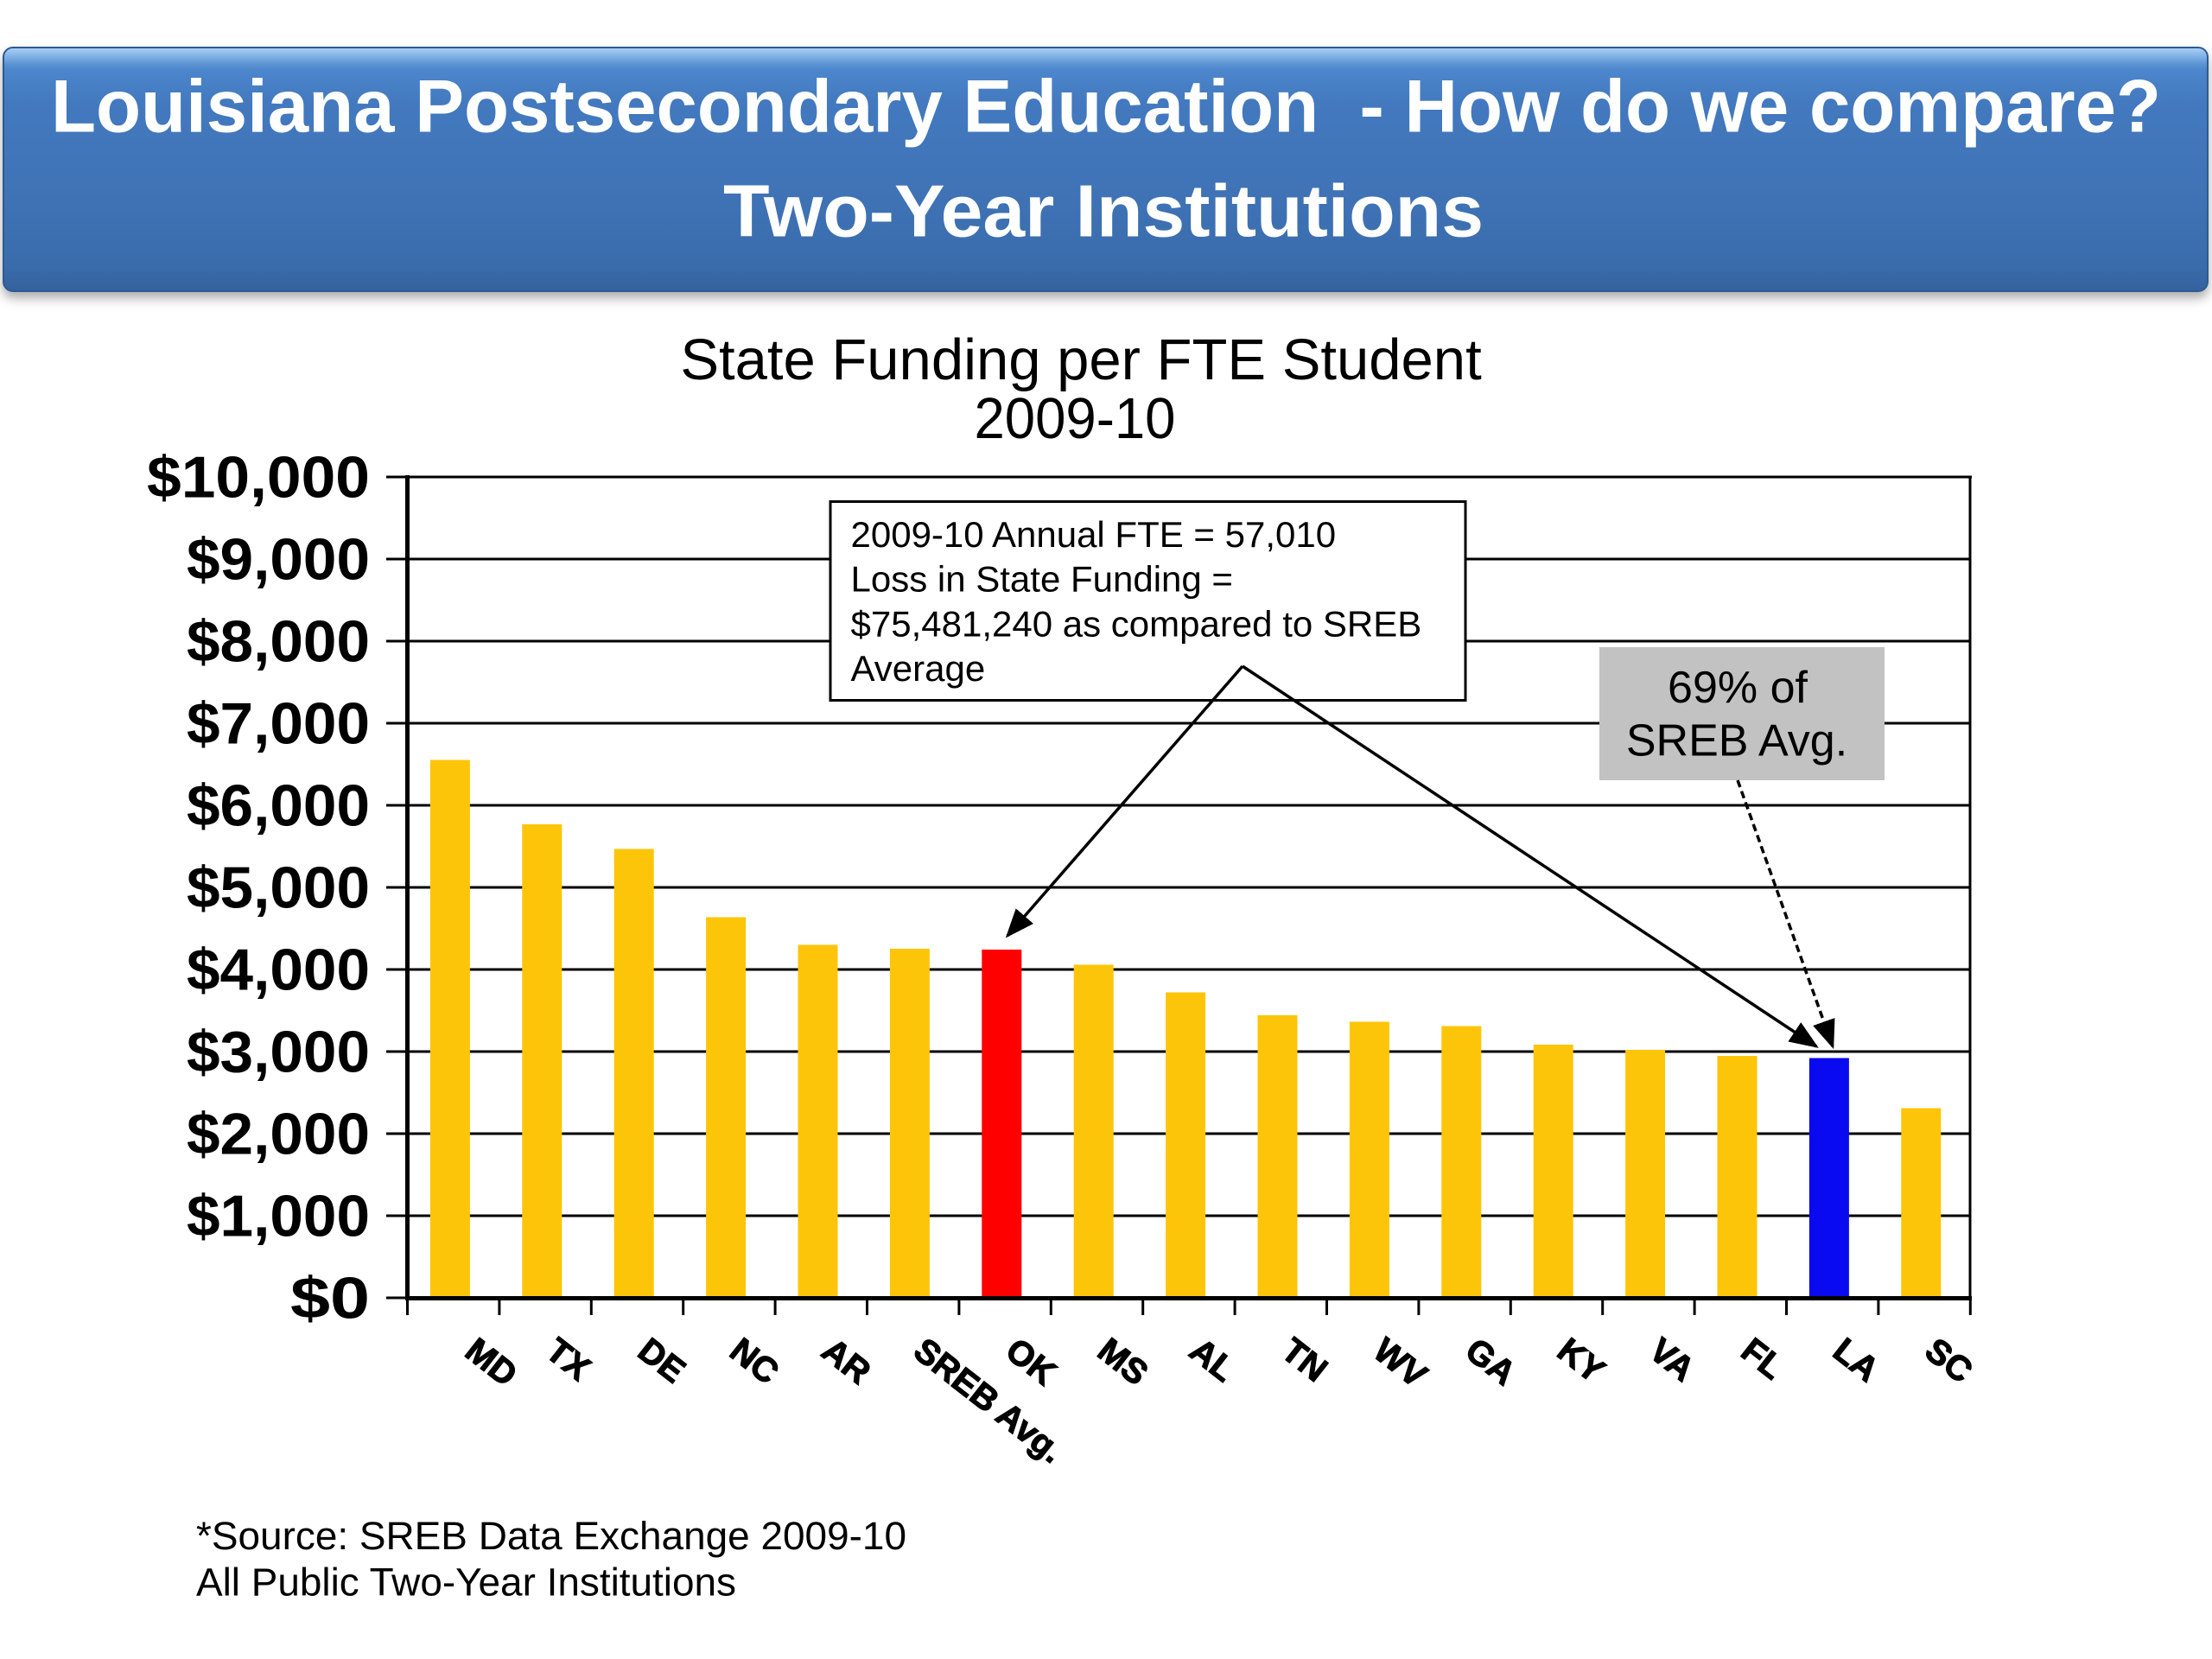  Describe the element at coordinates (1399, 1363) in the screenshot. I see `svg-text: WV` at that location.